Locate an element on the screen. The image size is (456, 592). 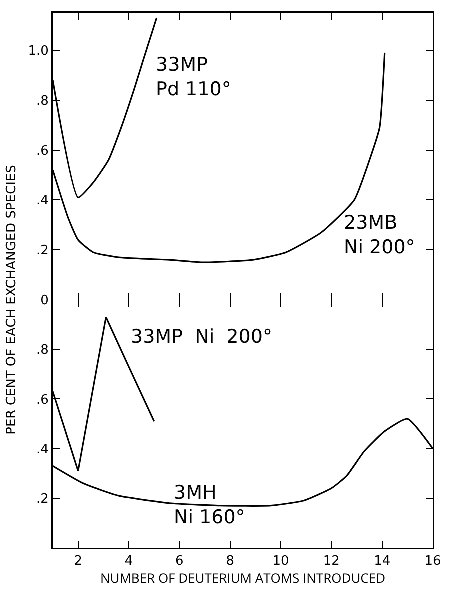
y-axis-title: PER CENT OF EACH EXCHANGED SPECIES is located at coordinates (12, 300).